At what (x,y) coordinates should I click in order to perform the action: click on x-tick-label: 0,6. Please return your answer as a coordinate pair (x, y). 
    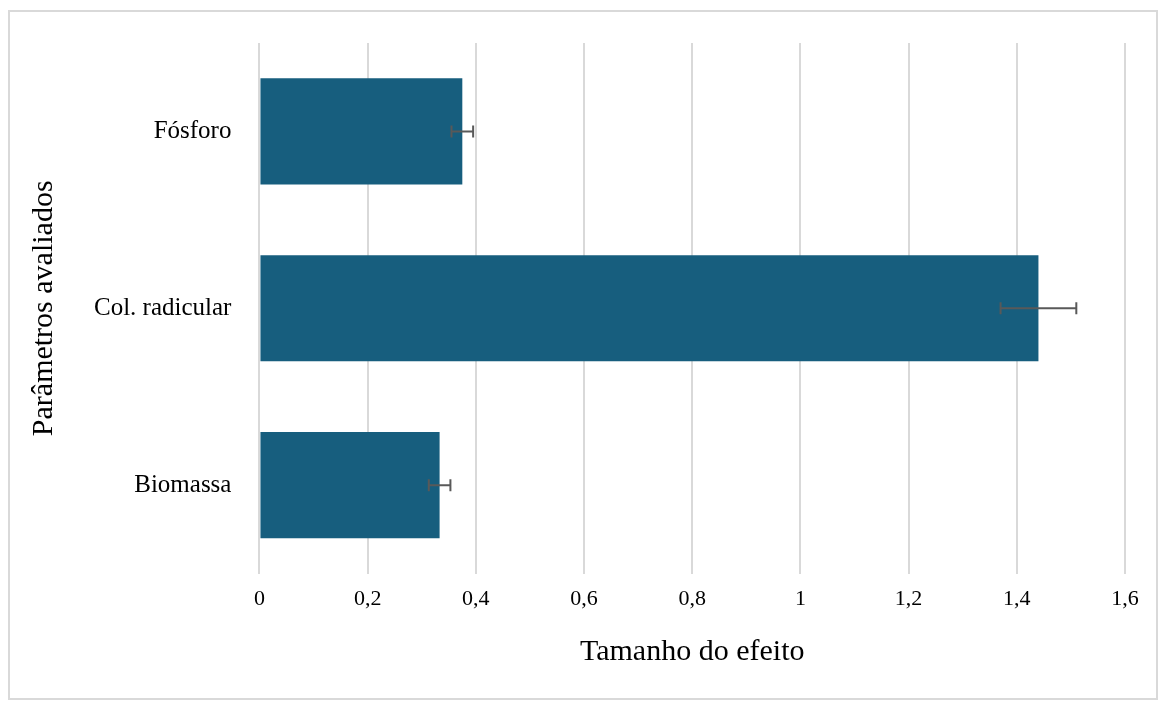
    Looking at the image, I should click on (584, 597).